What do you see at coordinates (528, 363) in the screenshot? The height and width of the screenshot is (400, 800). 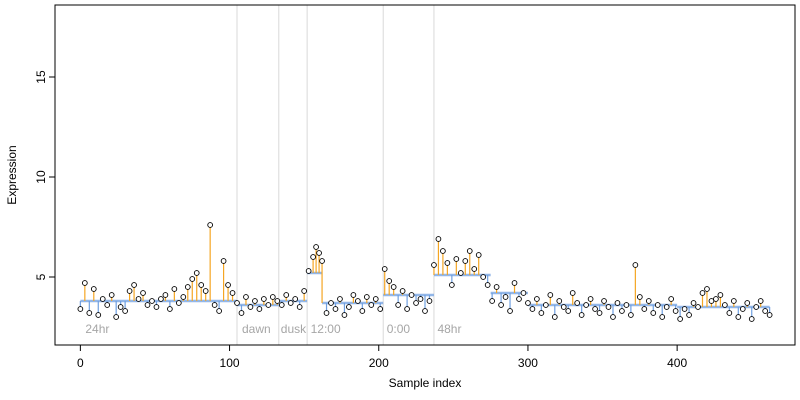 I see `x-tick-label: 300` at bounding box center [528, 363].